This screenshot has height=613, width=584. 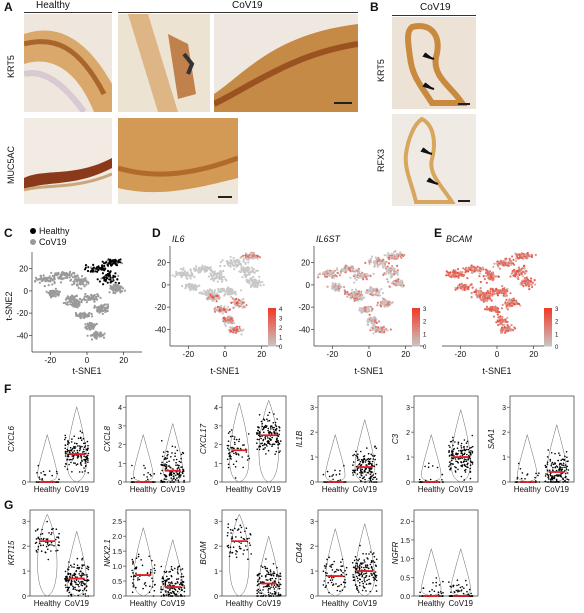 I want to click on tsne-d1-x-tick-label: -20, so click(x=189, y=354).